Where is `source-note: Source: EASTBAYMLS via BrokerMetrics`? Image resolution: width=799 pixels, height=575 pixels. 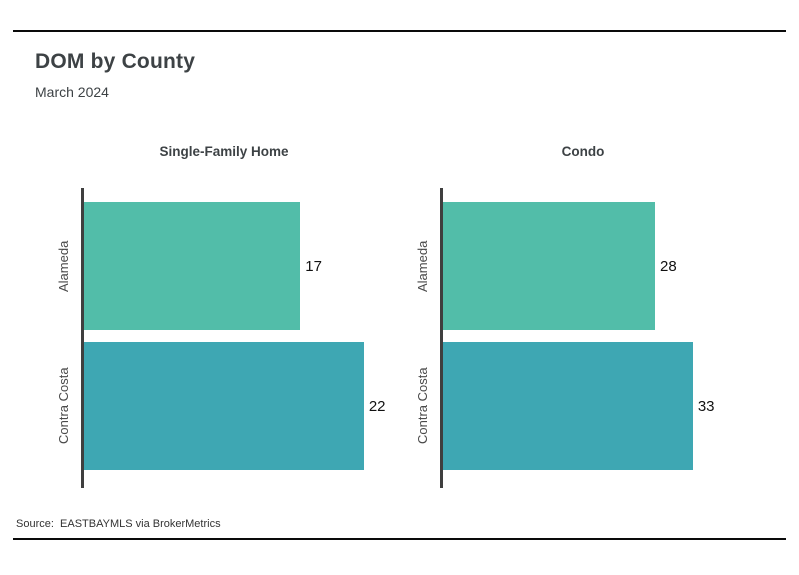
source-note: Source: EASTBAYMLS via BrokerMetrics is located at coordinates (118, 524).